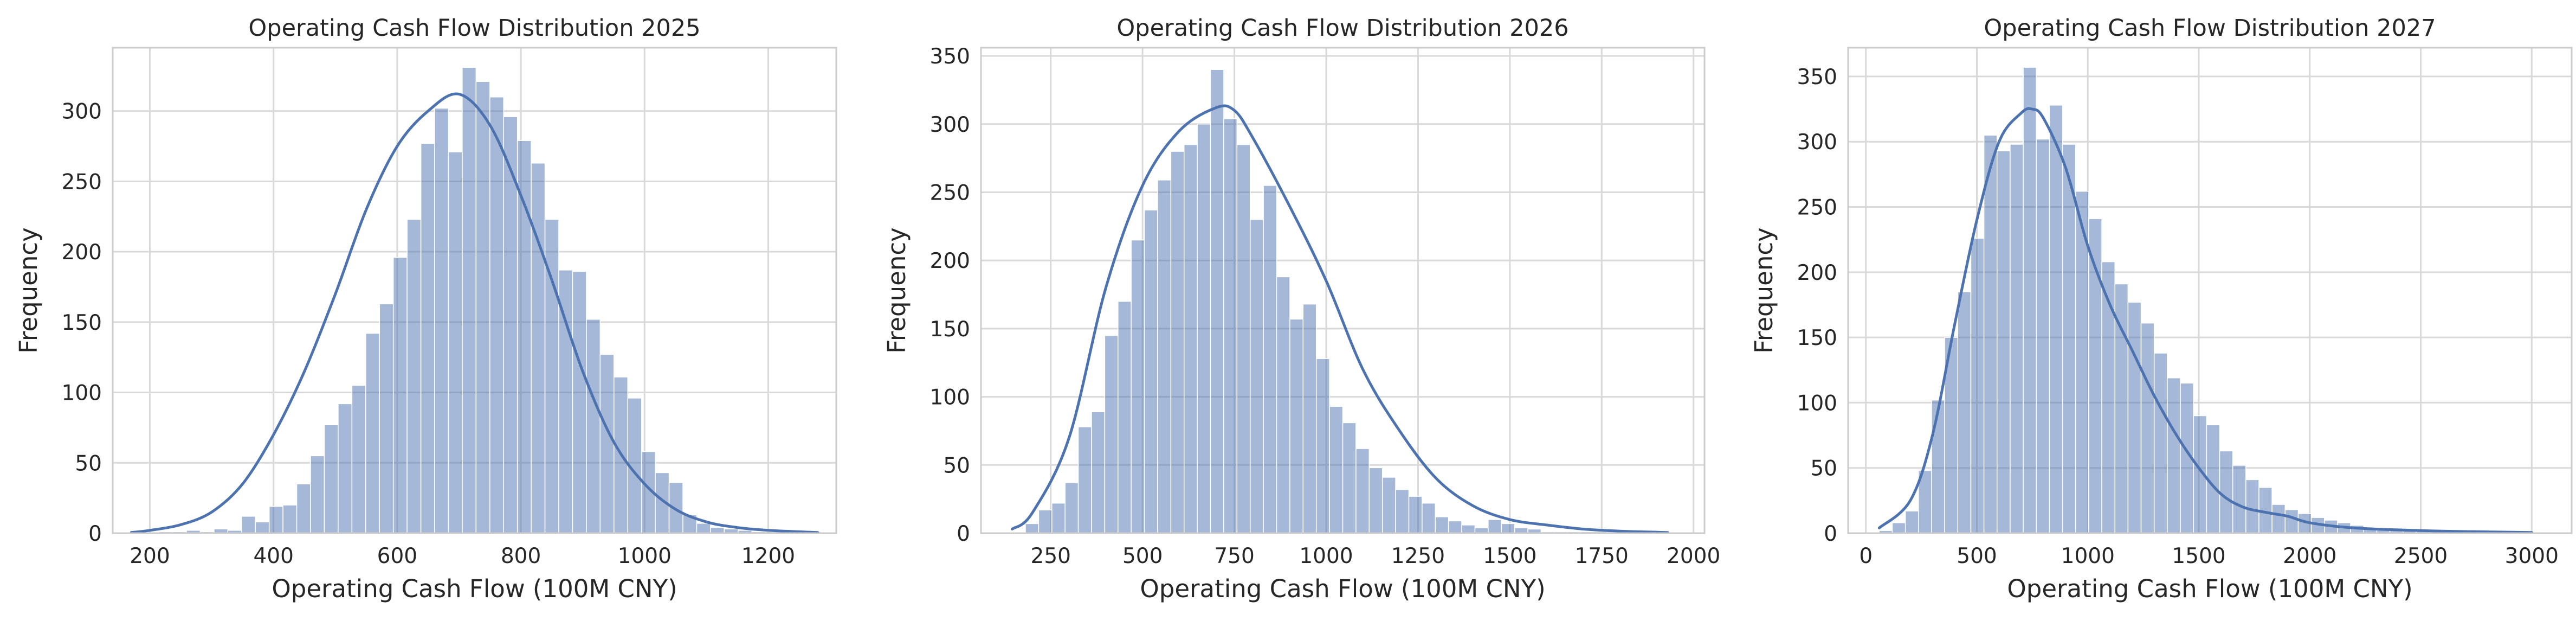  I want to click on chart-title: Operating Cash Flow Distribution 2027, so click(2210, 29).